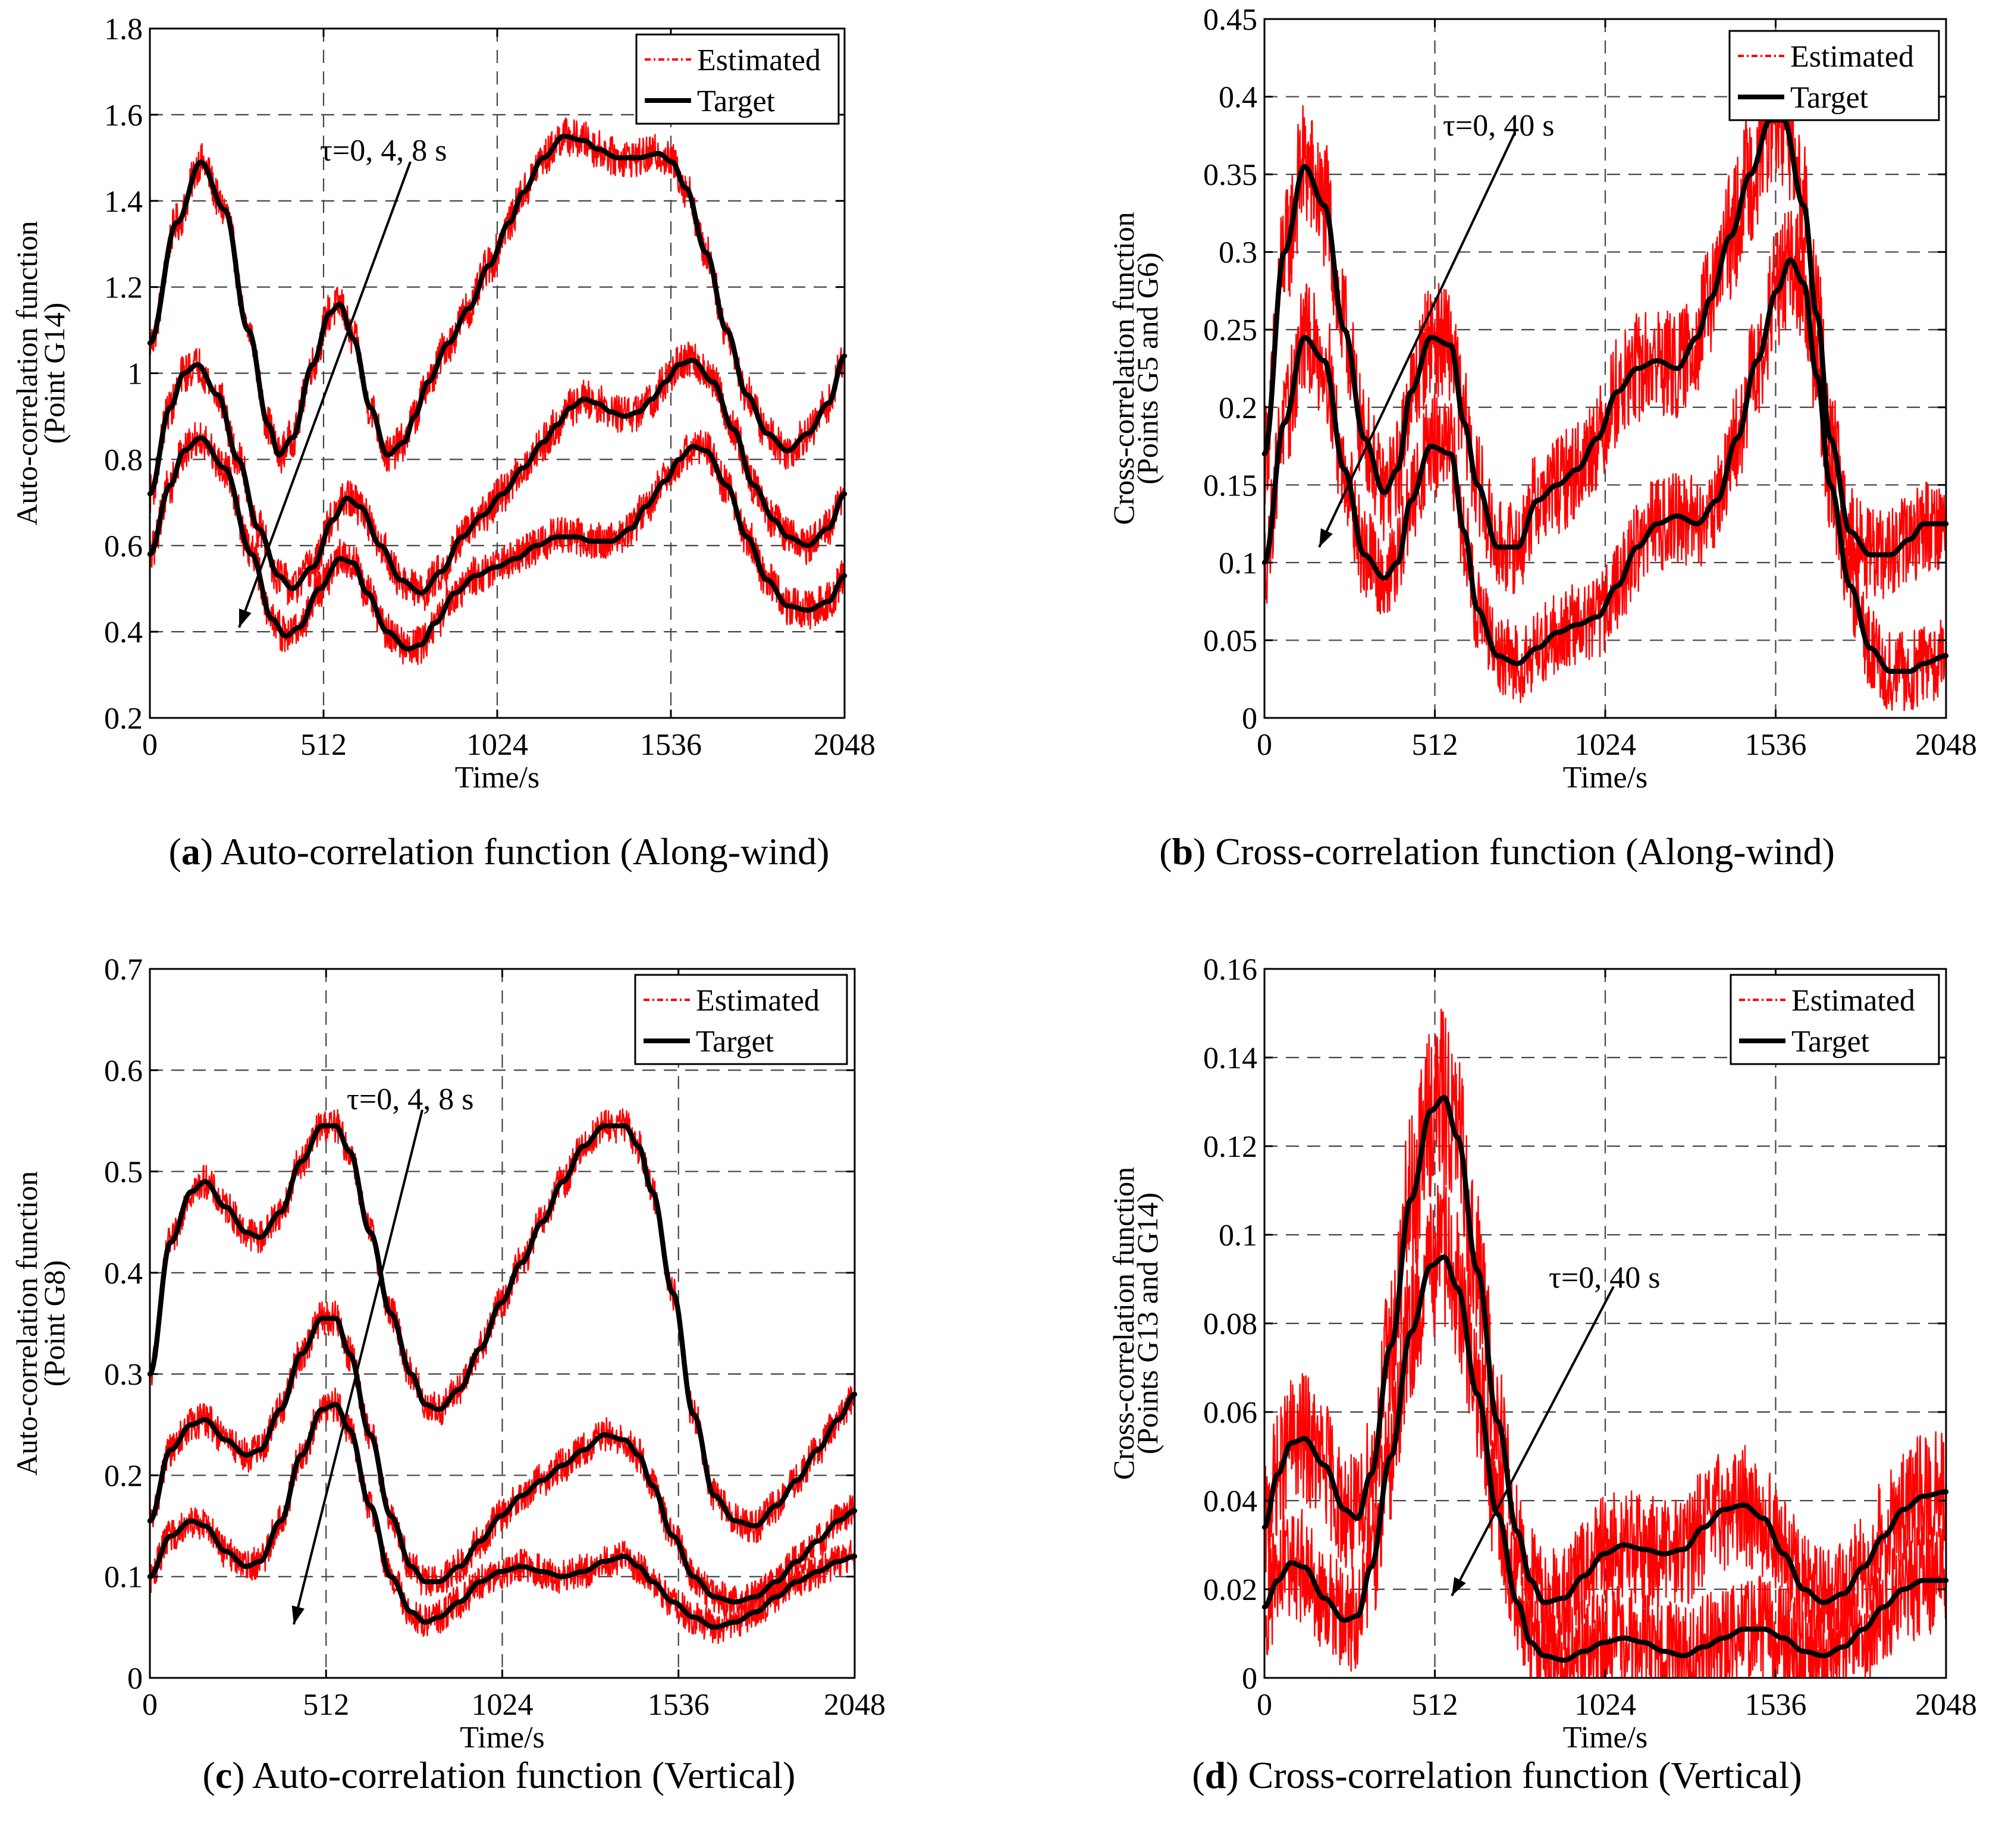 The width and height of the screenshot is (1996, 1848). I want to click on ytick-label-0.05: 0.05, so click(1230, 641).